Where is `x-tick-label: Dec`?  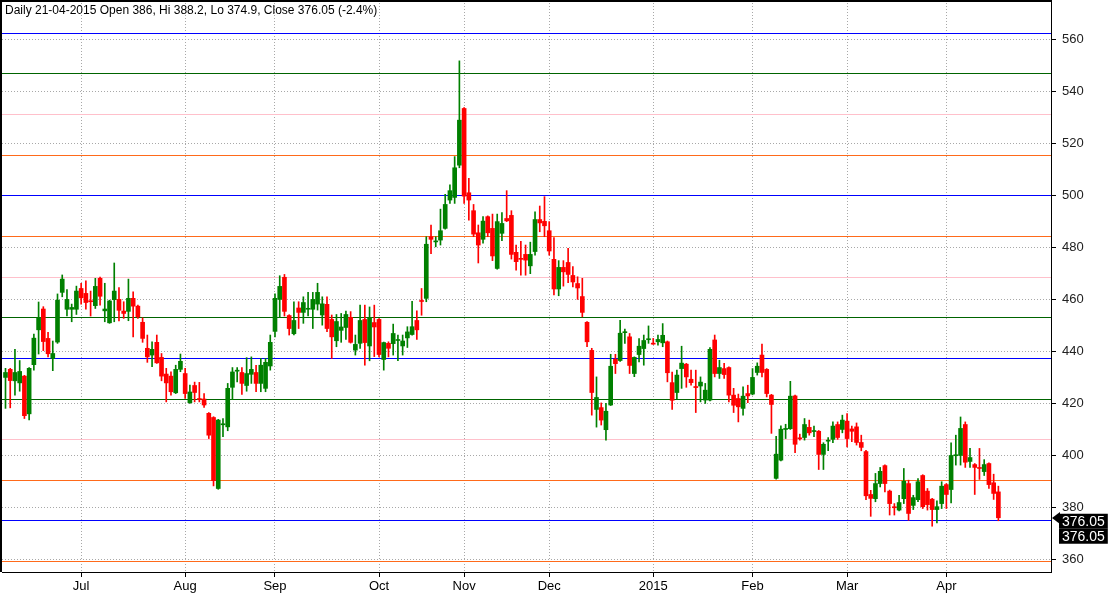
x-tick-label: Dec is located at coordinates (549, 586).